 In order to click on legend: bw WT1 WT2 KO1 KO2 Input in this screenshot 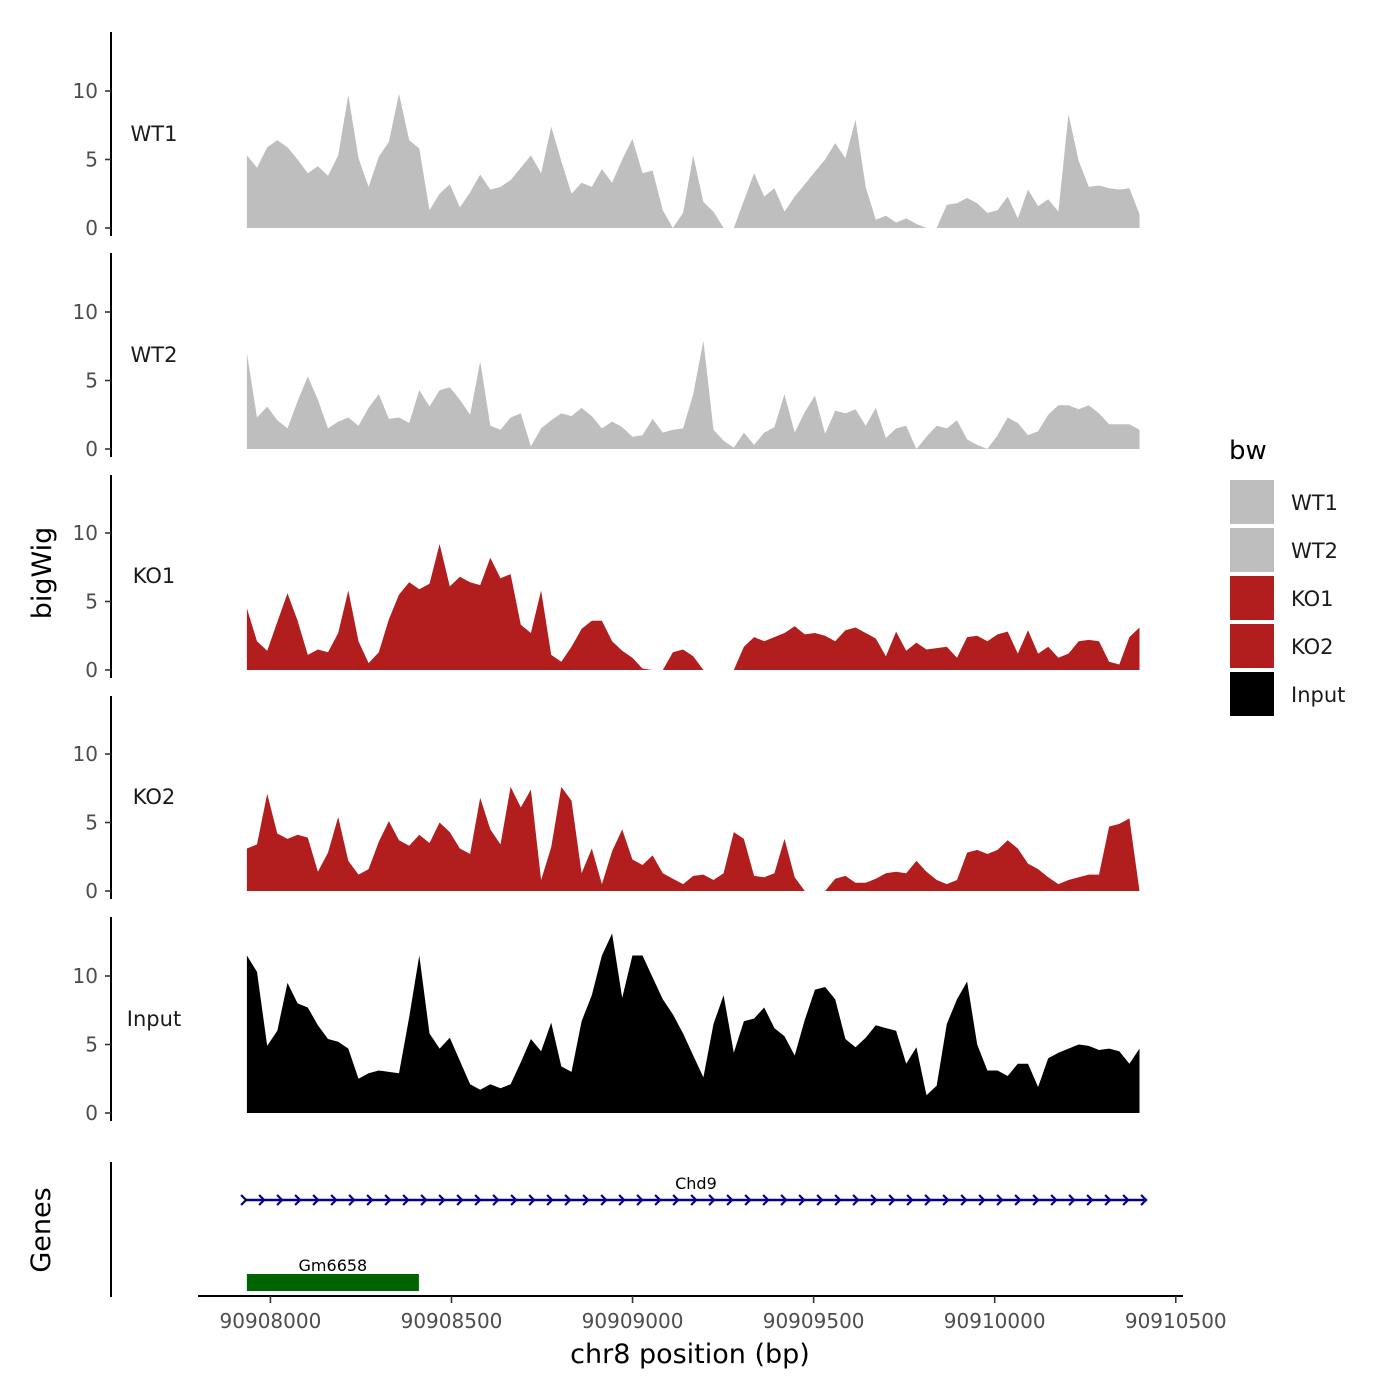, I will do `click(1287, 576)`.